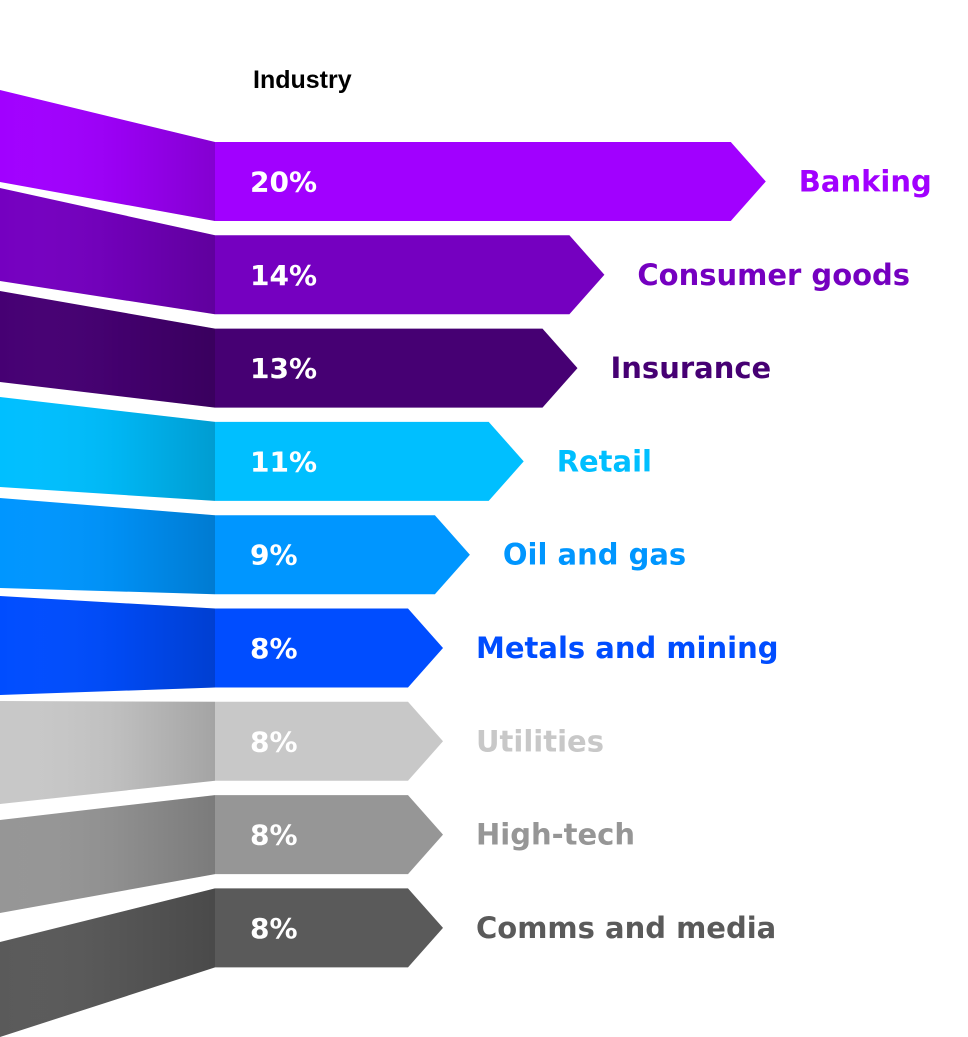 This screenshot has height=1037, width=968. Describe the element at coordinates (626, 928) in the screenshot. I see `category-label-comms-and-media: Comms and media` at that location.